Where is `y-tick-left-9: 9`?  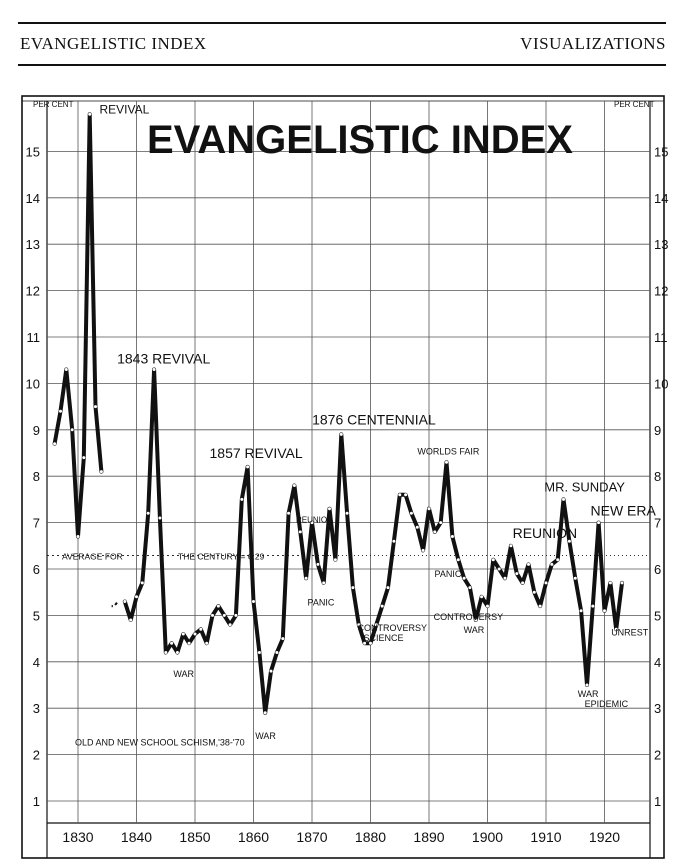 y-tick-left-9: 9 is located at coordinates (36, 430).